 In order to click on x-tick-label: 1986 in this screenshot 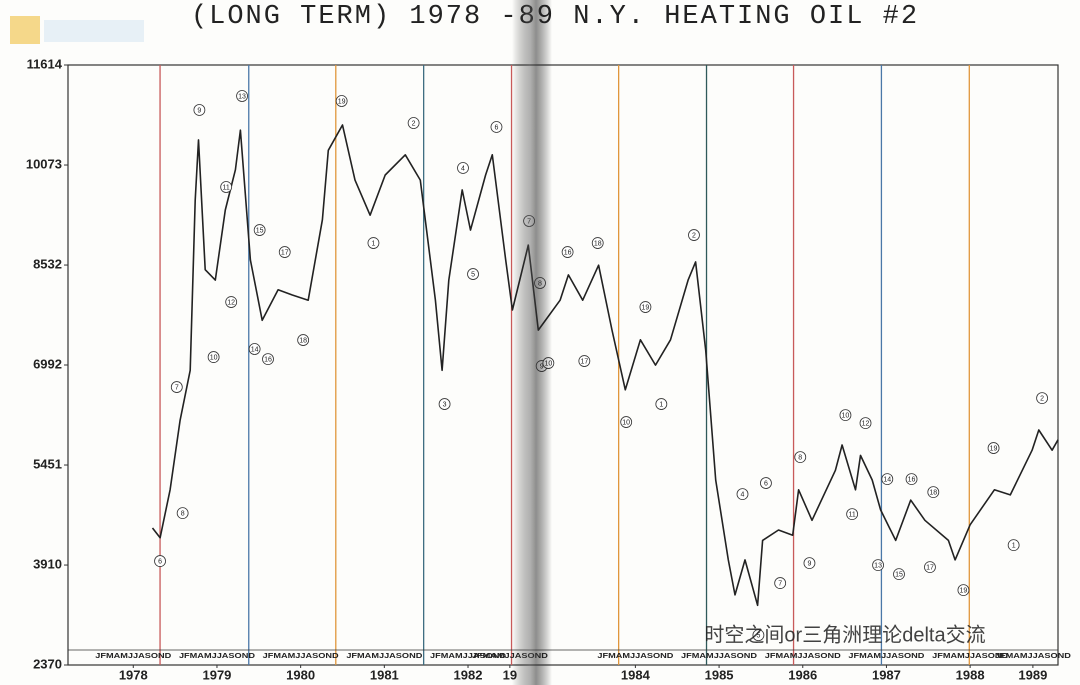, I will do `click(802, 674)`.